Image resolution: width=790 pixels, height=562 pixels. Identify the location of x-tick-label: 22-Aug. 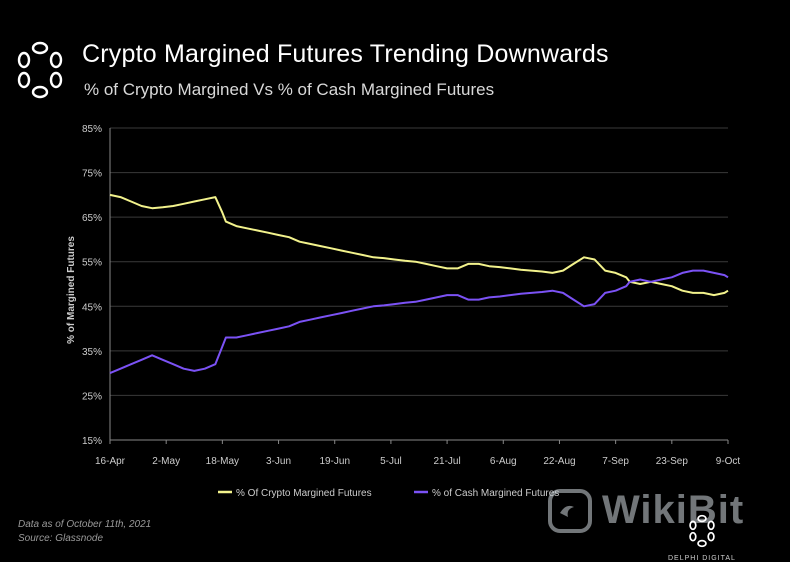
(559, 461).